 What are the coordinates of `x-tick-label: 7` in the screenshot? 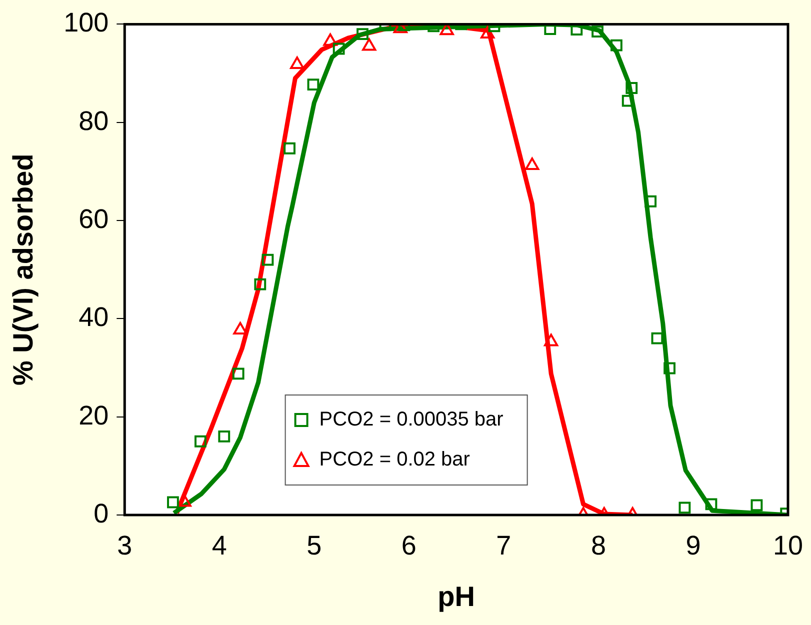 It's located at (504, 545).